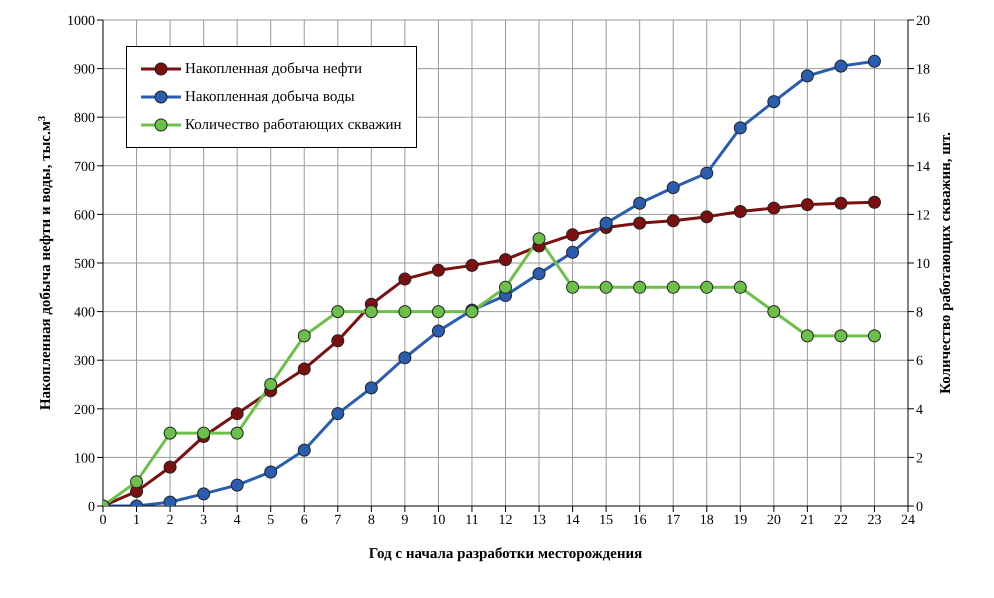 This screenshot has width=994, height=598. I want to click on x-tick-label: 5, so click(270, 520).